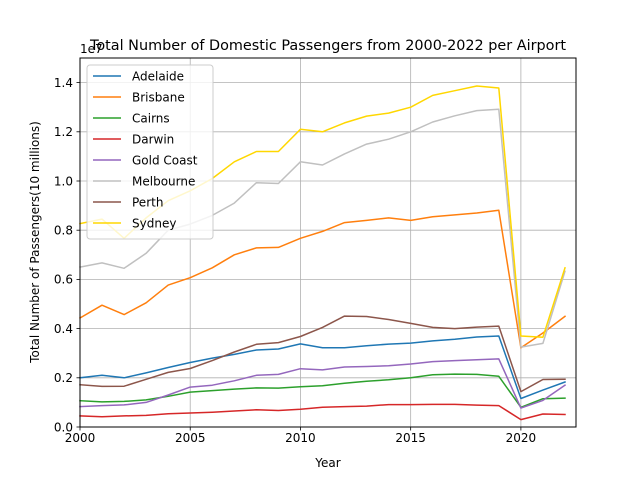  What do you see at coordinates (63, 427) in the screenshot?
I see `y-tick-label: 0.0` at bounding box center [63, 427].